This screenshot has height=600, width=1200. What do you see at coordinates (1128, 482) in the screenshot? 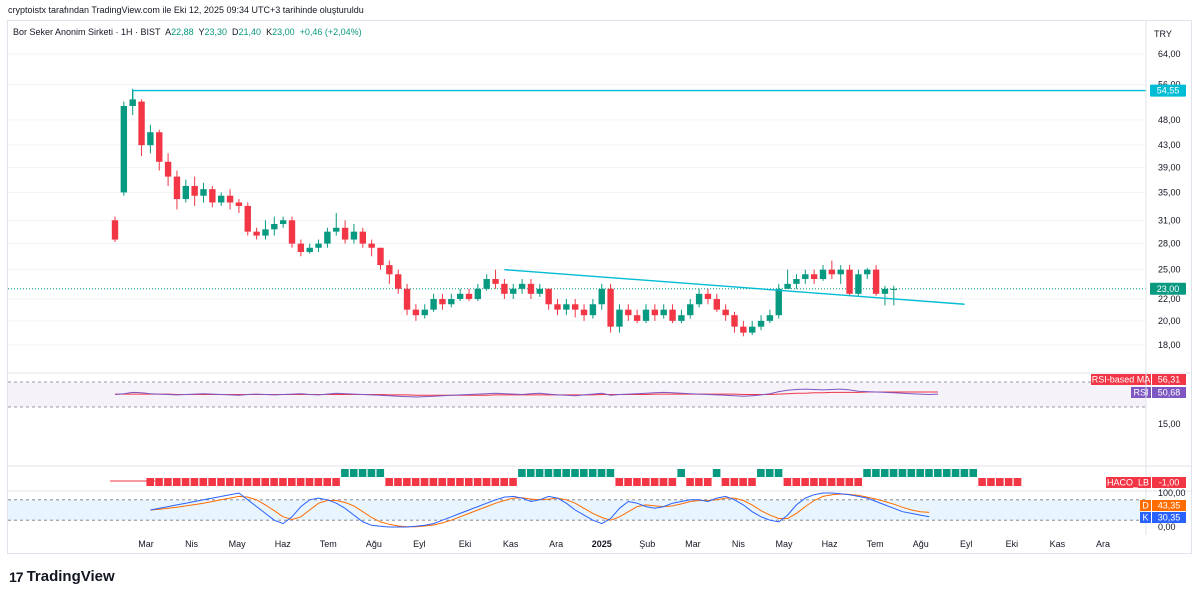
I see `haco-label-tag` at bounding box center [1128, 482].